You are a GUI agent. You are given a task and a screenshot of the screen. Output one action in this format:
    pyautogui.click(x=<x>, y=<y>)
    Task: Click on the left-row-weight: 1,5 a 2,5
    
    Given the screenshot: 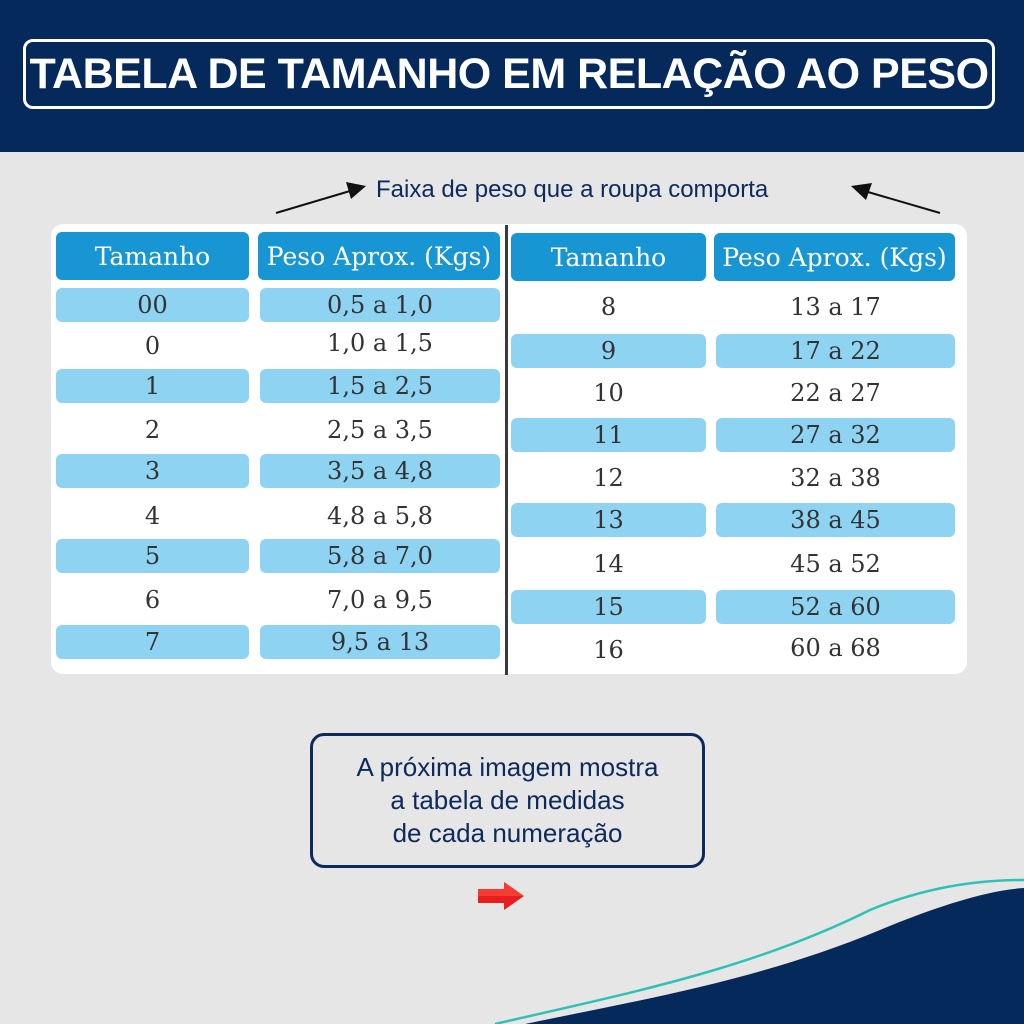 What is the action you would take?
    pyautogui.click(x=380, y=386)
    